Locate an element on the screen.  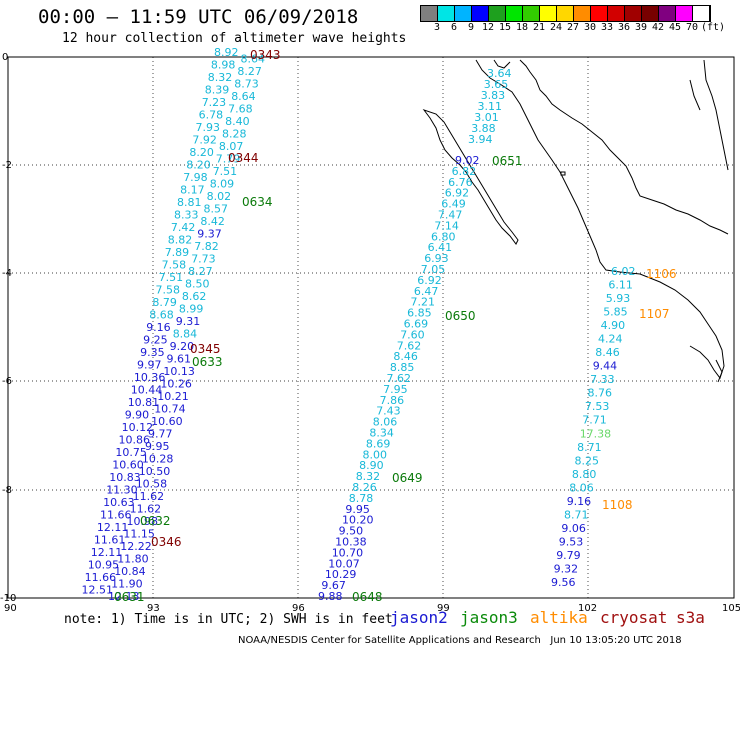
color-scale-label: 18 is located at coordinates (522, 27).